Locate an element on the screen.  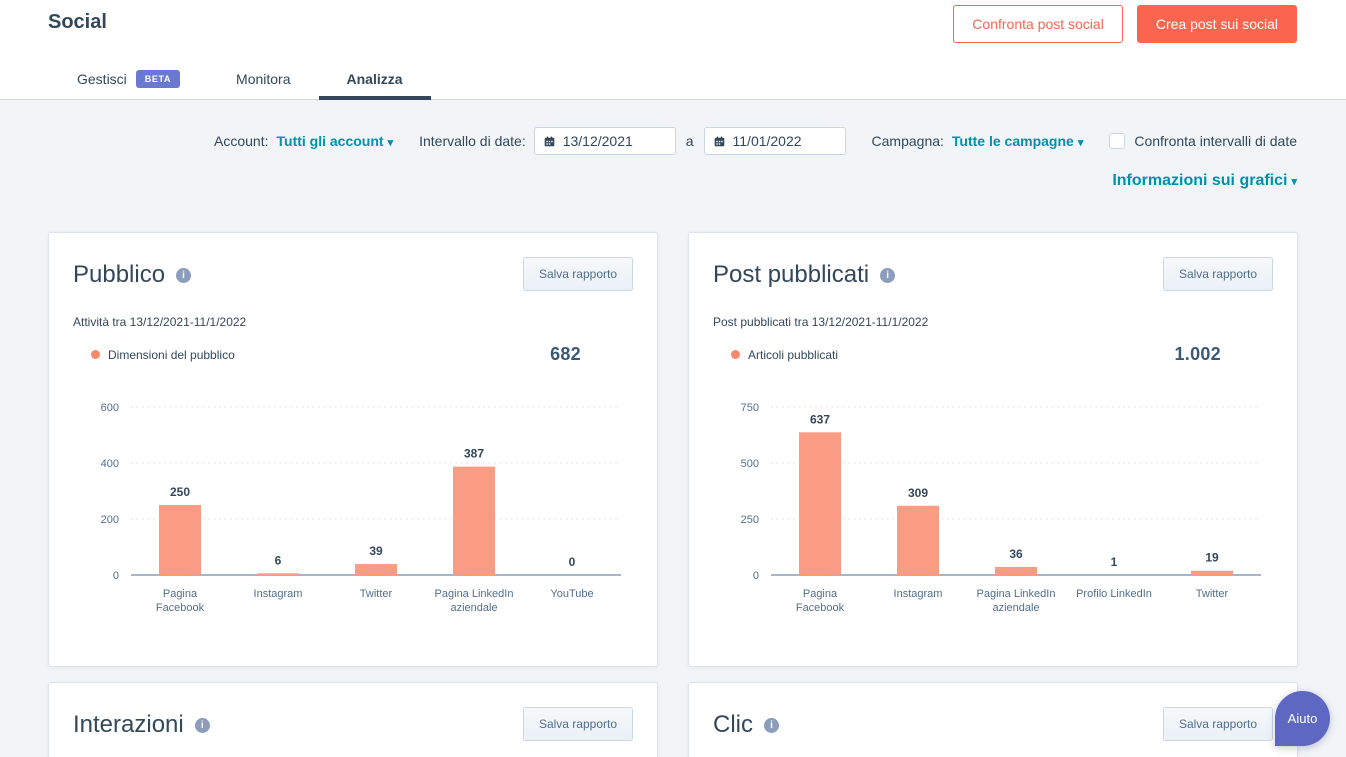
bar-value-label: 19 is located at coordinates (1212, 558).